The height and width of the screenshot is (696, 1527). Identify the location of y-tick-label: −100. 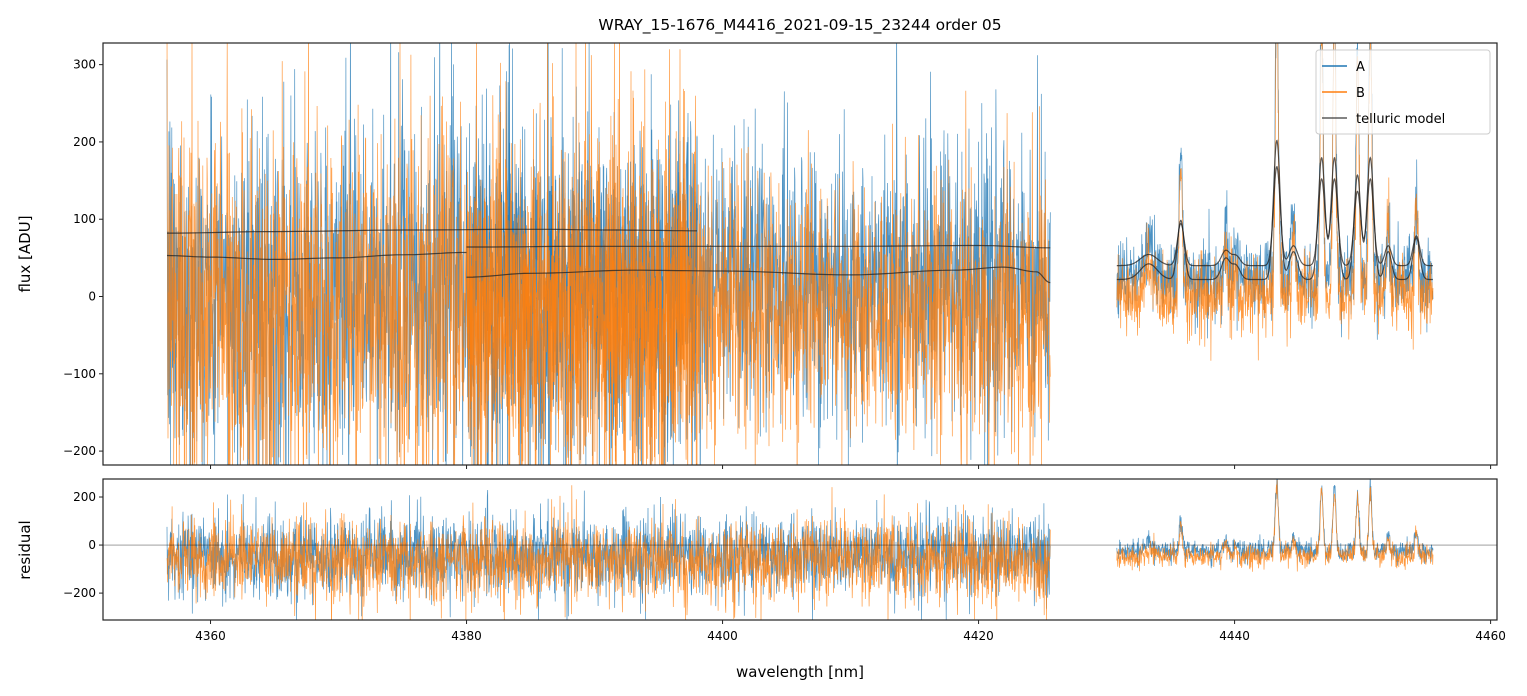
(79, 374).